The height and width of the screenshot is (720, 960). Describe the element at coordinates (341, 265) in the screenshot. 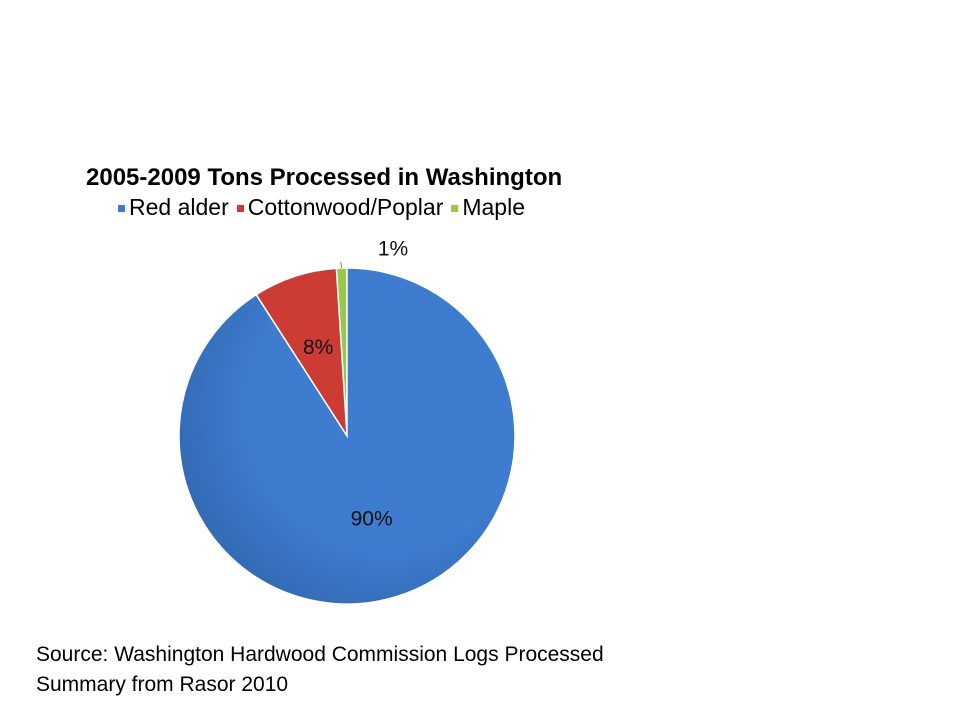

I see `data-label-leader-maple` at that location.